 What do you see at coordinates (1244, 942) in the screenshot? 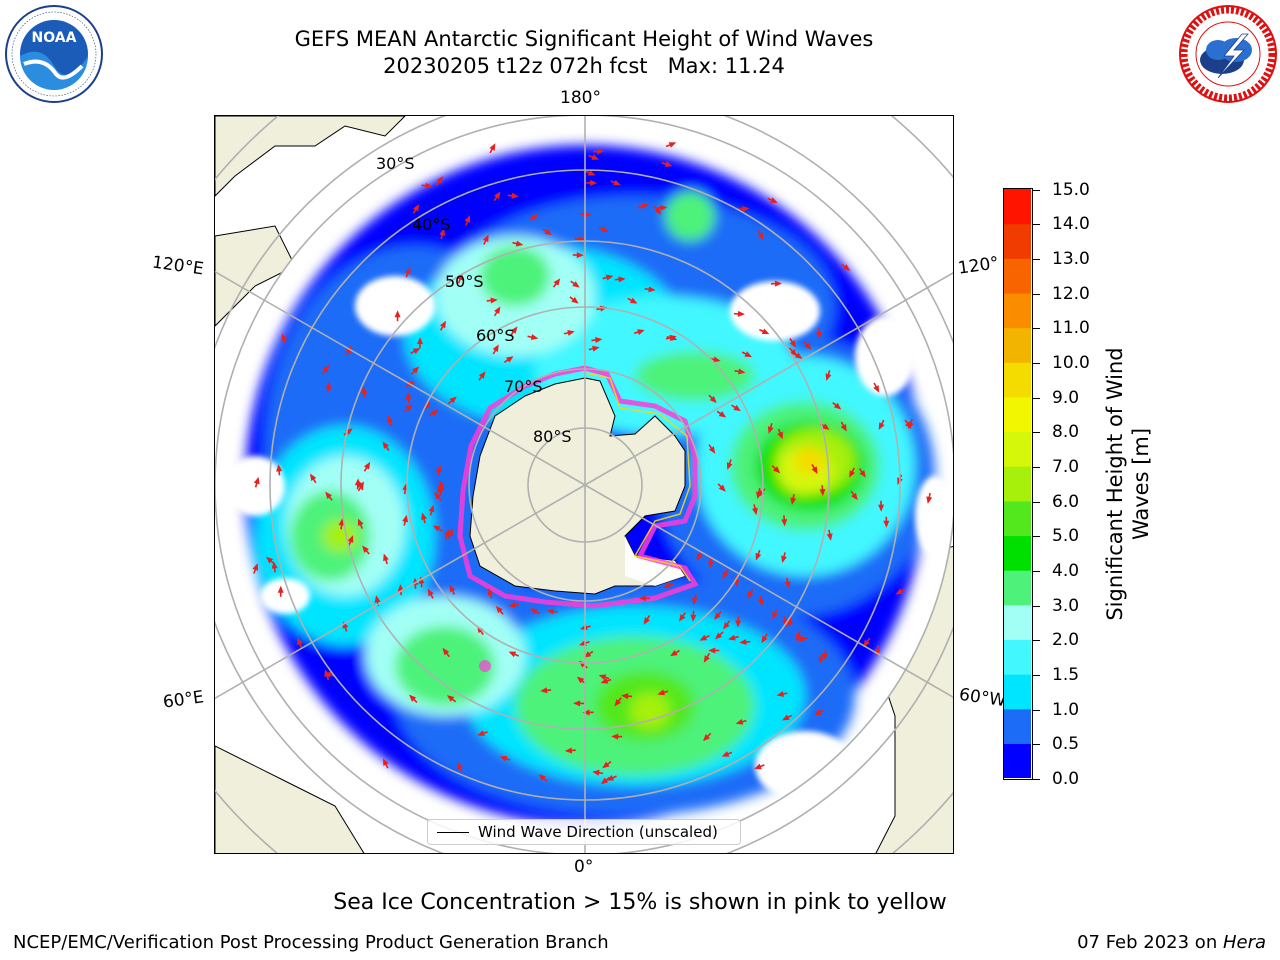
I see `footer-machine: Hera` at bounding box center [1244, 942].